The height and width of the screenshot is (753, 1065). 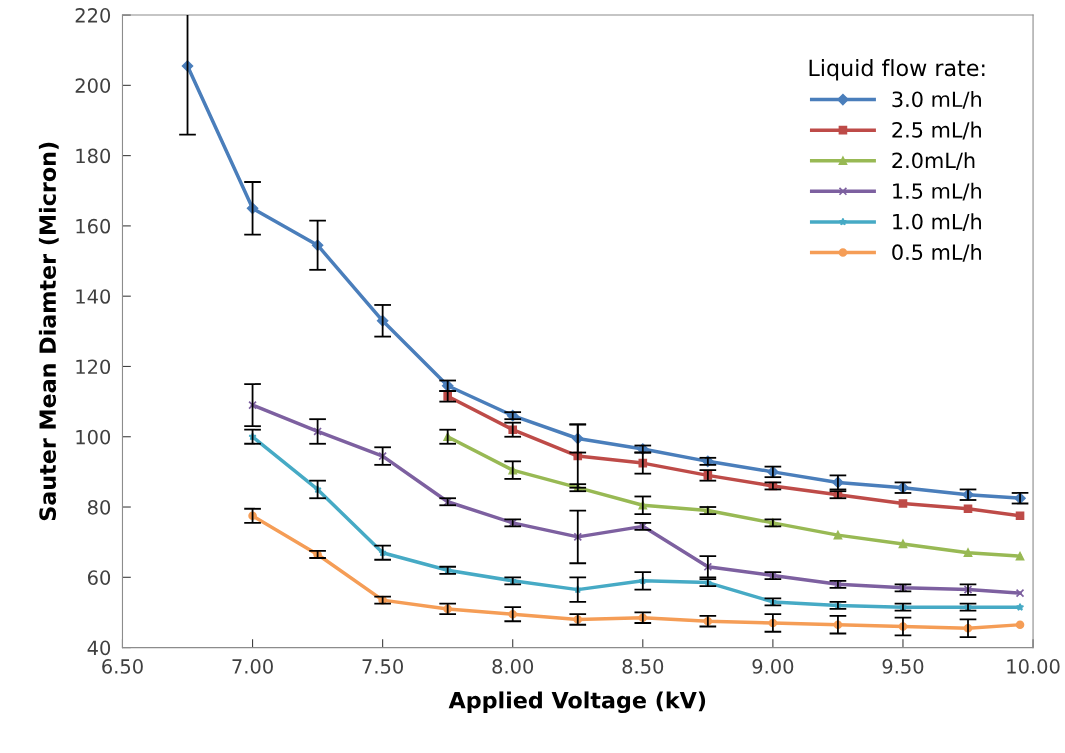 I want to click on y-tick-label: 200, so click(x=93, y=85).